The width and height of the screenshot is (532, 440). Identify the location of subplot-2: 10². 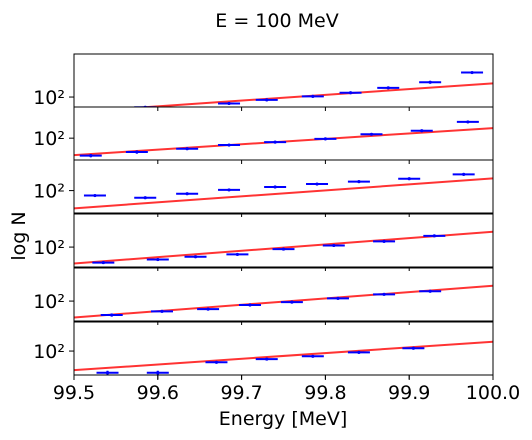
(263, 135).